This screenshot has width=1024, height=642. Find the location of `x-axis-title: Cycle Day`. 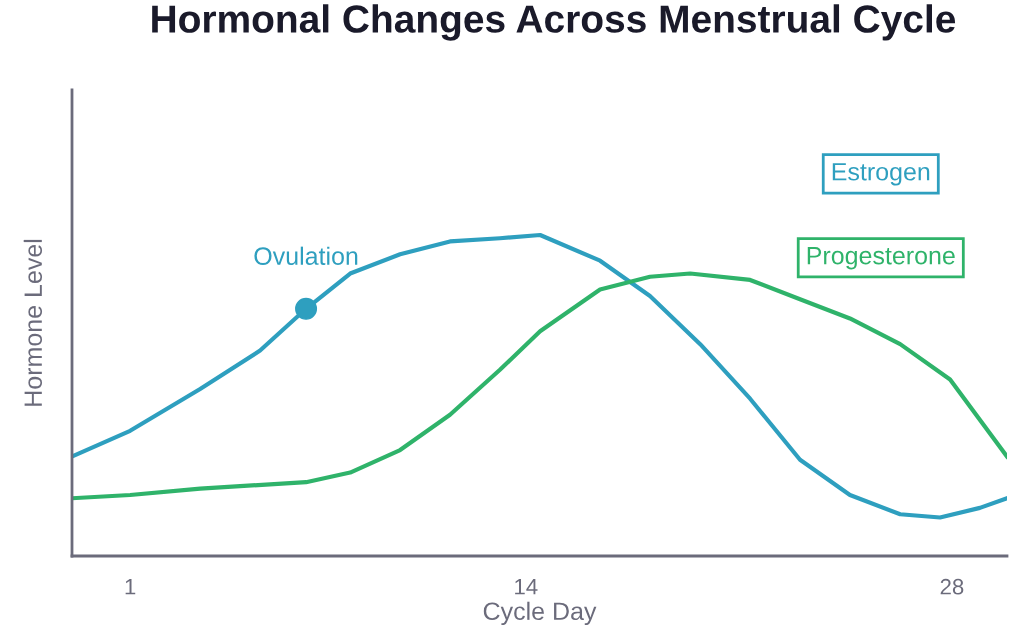

x-axis-title: Cycle Day is located at coordinates (540, 613).